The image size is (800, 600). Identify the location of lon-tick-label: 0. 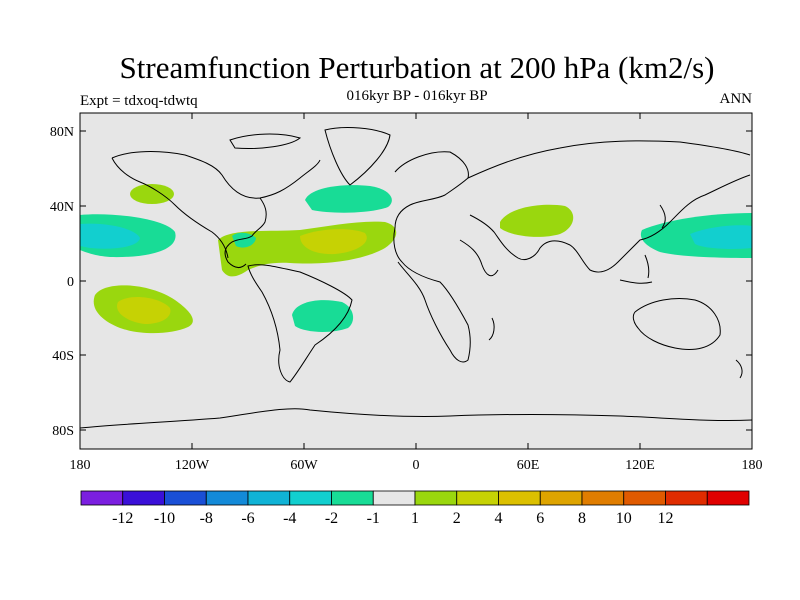
(416, 465).